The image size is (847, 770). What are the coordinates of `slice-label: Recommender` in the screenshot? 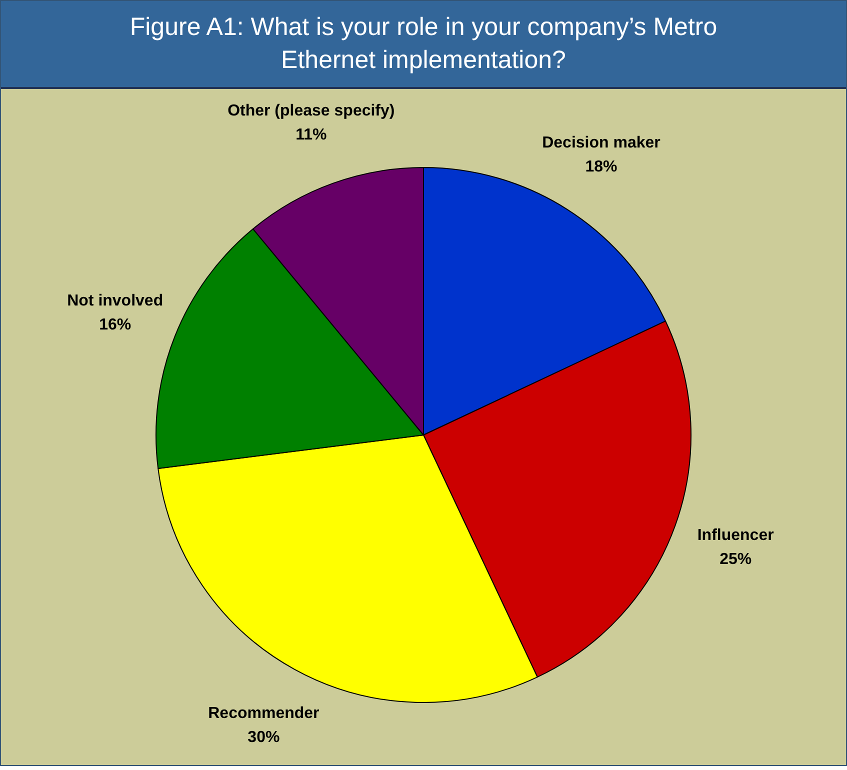 It's located at (264, 713).